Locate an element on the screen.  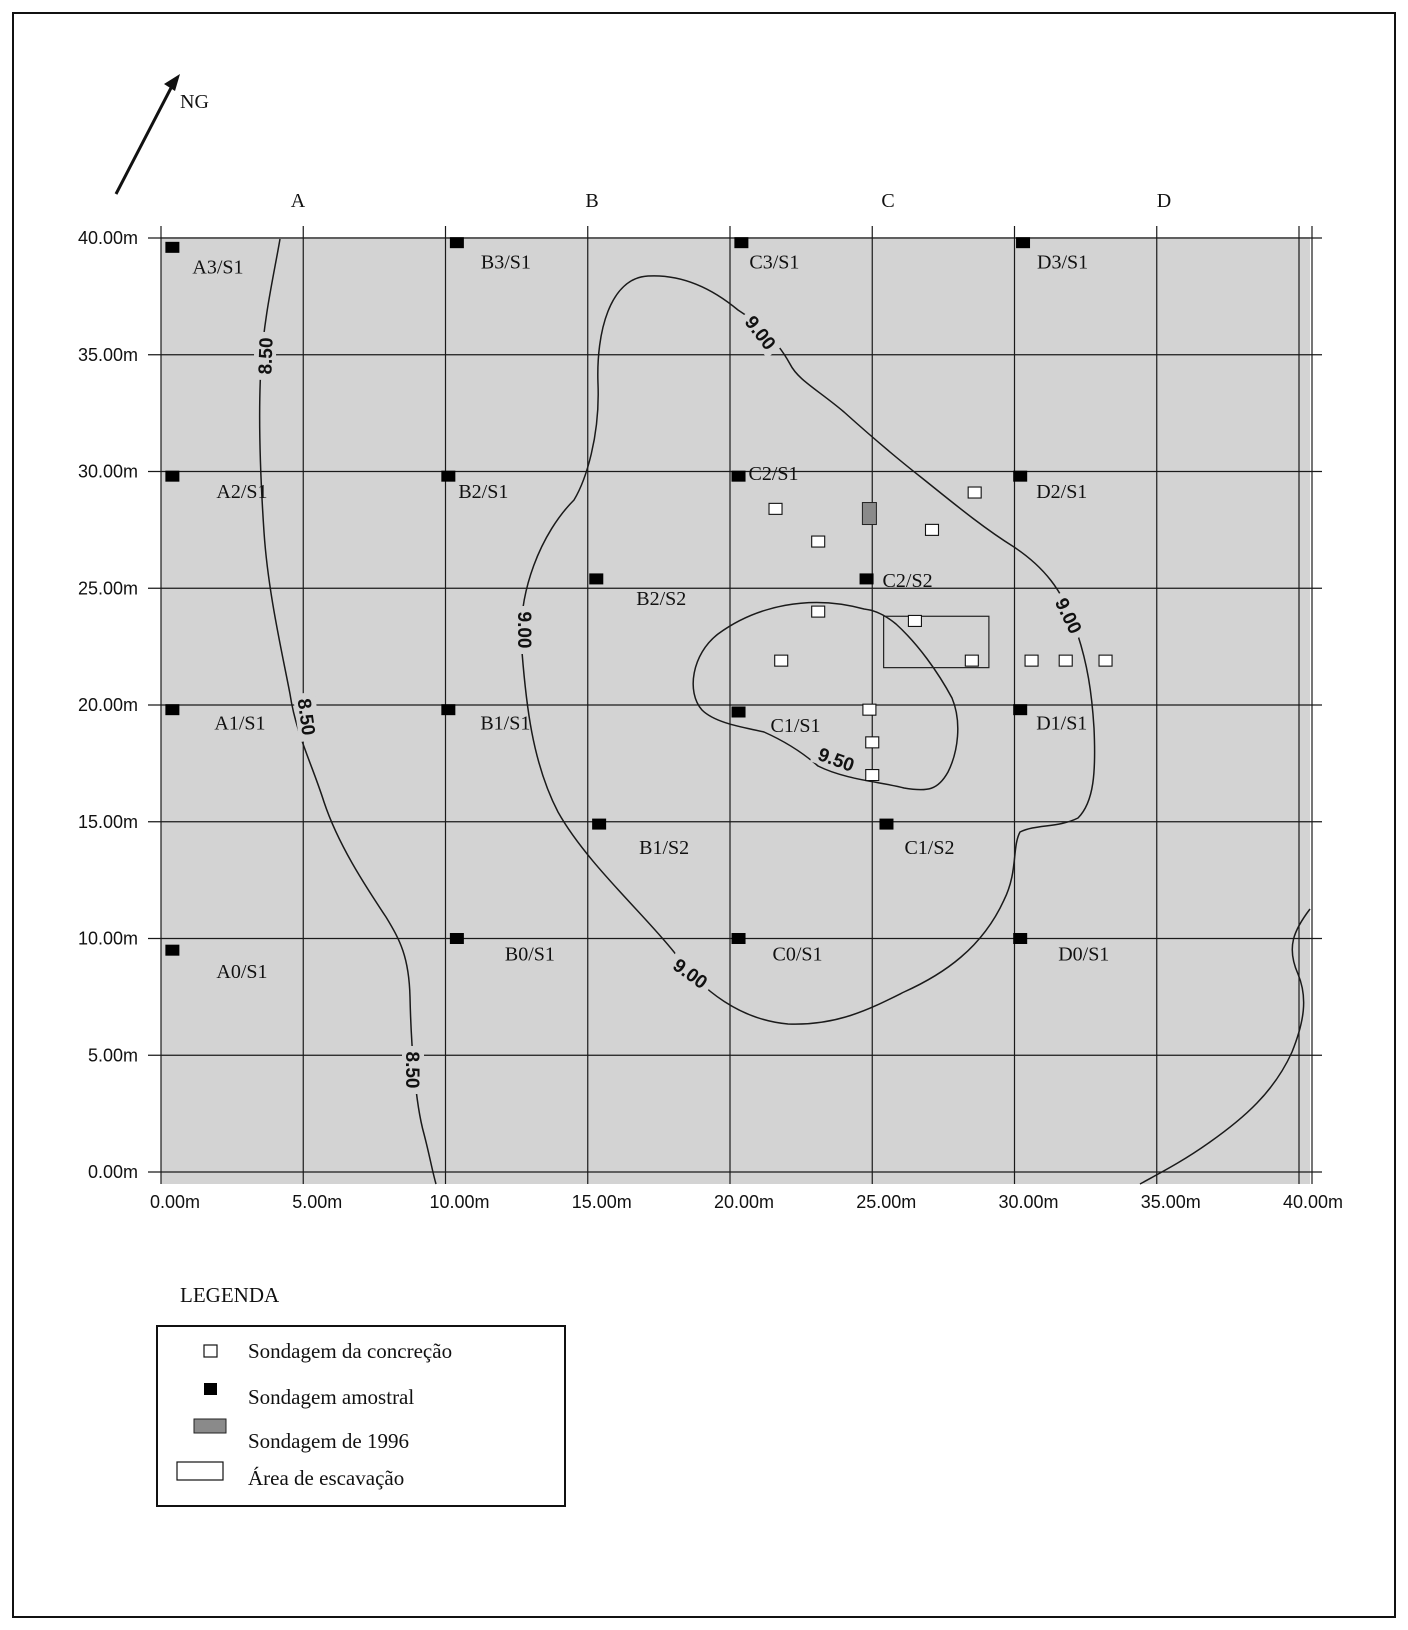
sounding-label: C1/S1 is located at coordinates (796, 726).